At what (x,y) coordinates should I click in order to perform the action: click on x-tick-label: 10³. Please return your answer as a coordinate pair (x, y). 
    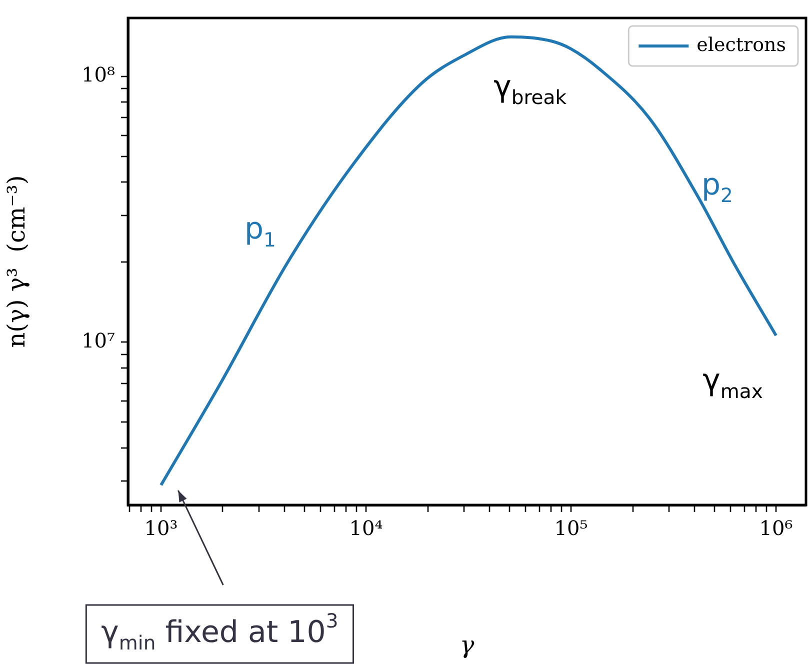
    Looking at the image, I should click on (161, 528).